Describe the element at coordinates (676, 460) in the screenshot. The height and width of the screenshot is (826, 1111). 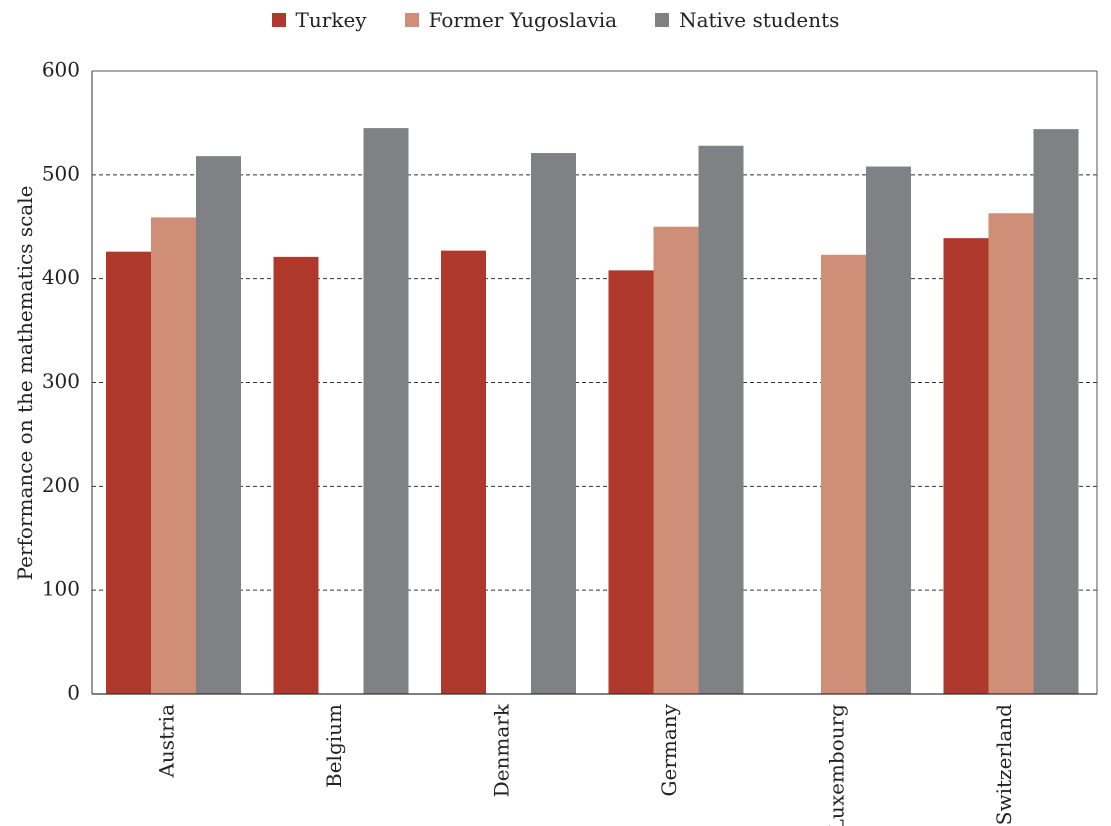
I see `bar-germany-former-yugoslavia` at that location.